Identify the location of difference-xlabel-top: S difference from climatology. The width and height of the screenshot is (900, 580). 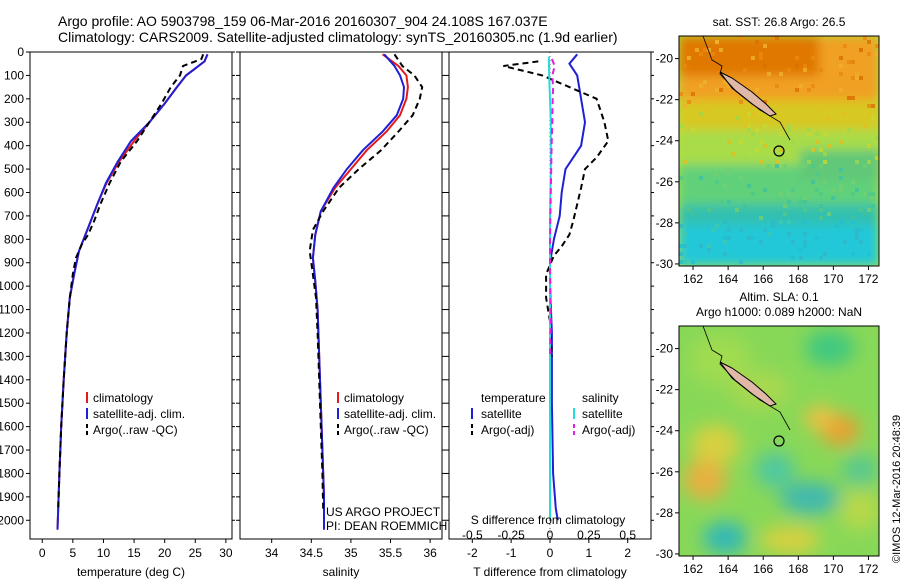
(548, 520).